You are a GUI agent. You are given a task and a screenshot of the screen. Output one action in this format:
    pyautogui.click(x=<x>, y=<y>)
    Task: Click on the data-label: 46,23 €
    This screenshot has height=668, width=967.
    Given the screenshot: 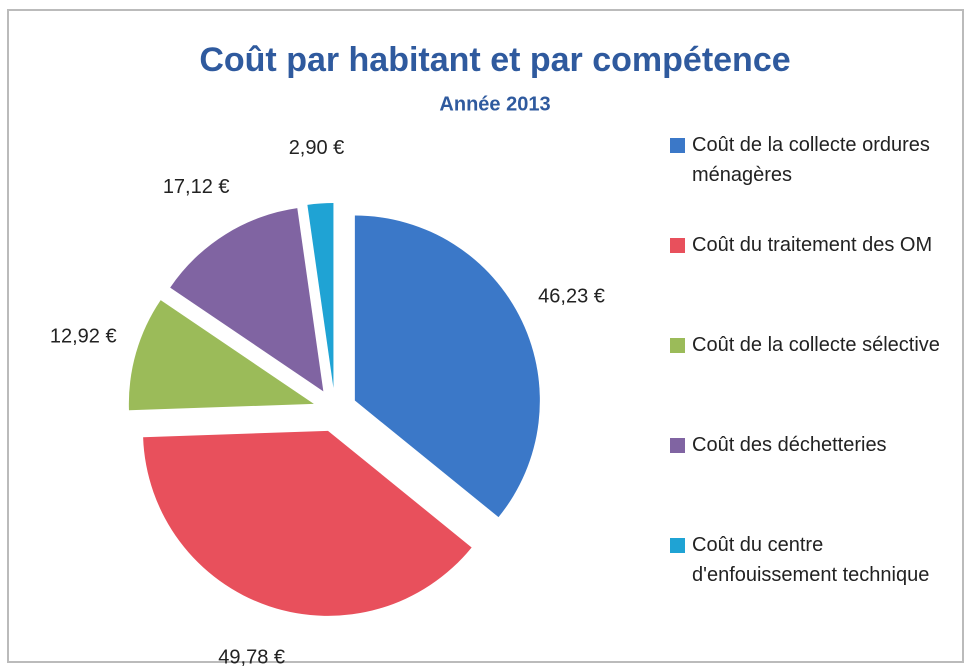 What is the action you would take?
    pyautogui.click(x=571, y=297)
    